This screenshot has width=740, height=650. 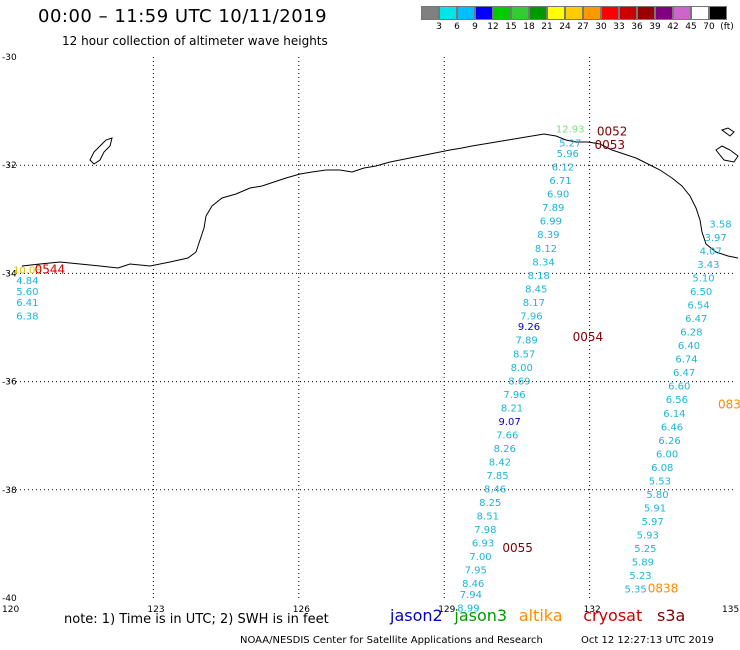 I want to click on color-legend-label: 15, so click(x=511, y=27).